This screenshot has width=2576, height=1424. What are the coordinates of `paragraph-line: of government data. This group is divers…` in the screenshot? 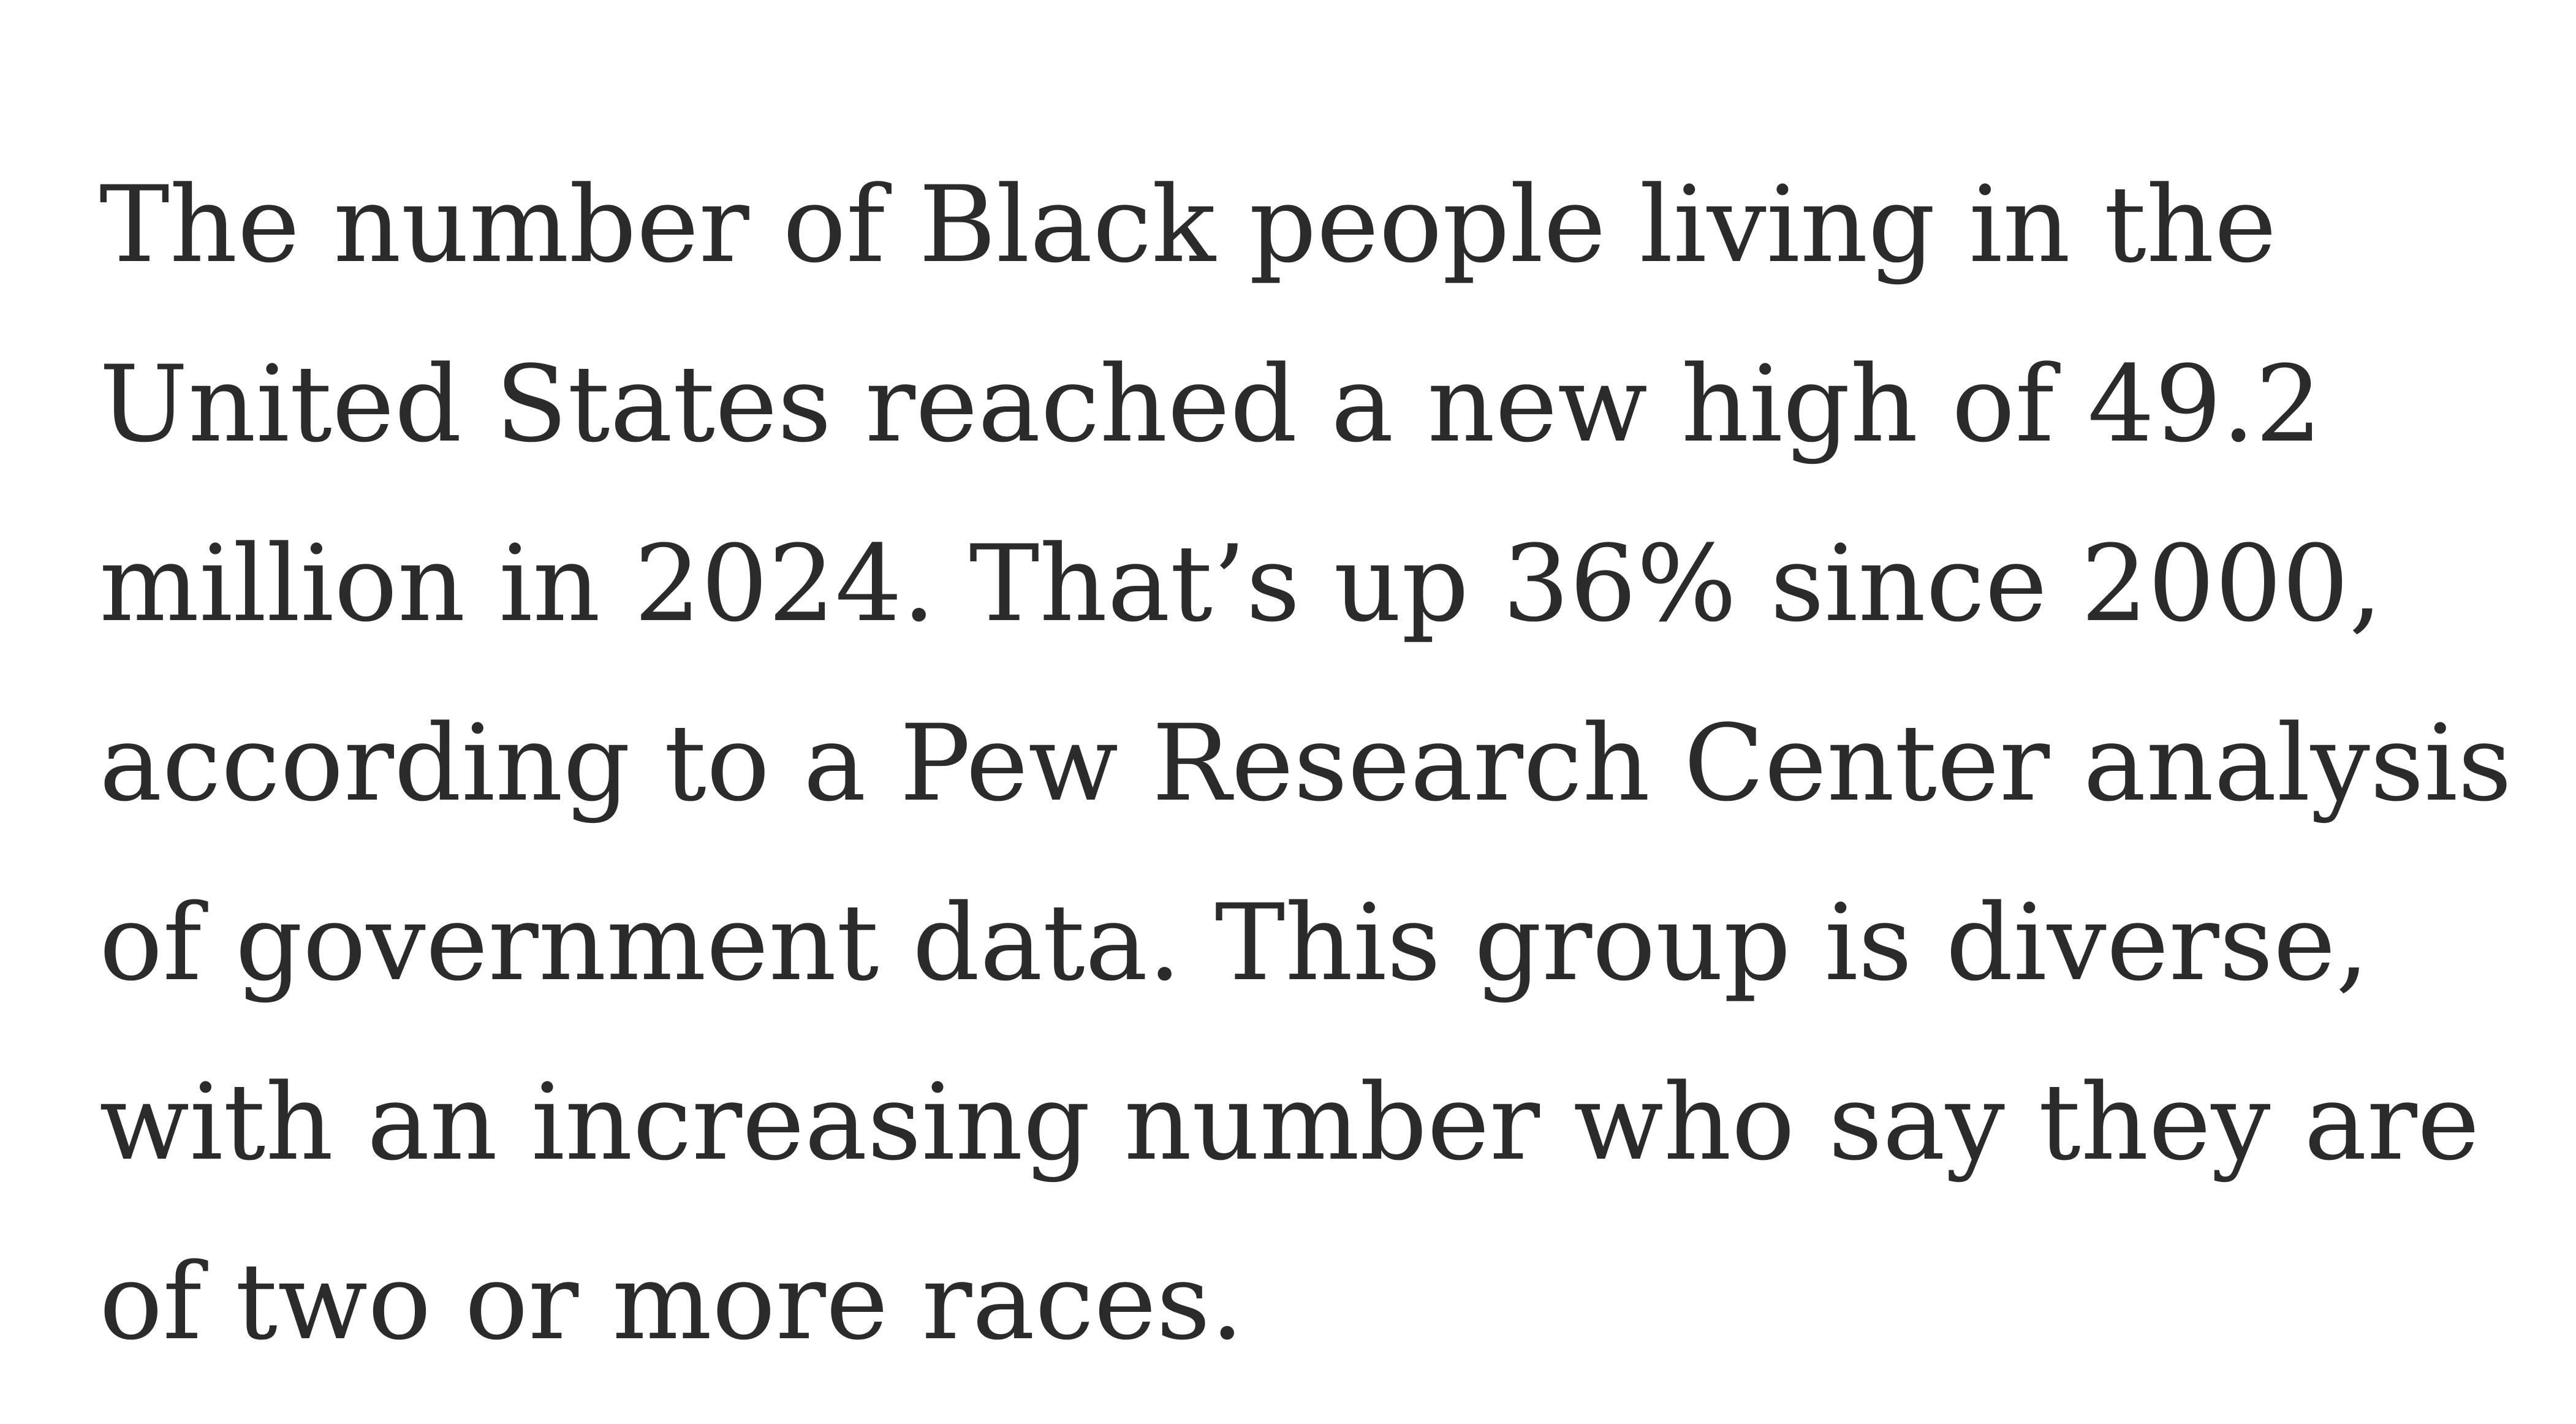 It's located at (1234, 942).